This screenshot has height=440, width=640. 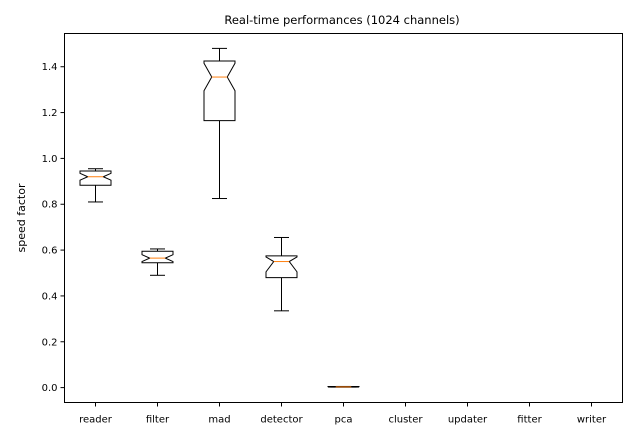 What do you see at coordinates (405, 420) in the screenshot?
I see `x-tick-label: cluster` at bounding box center [405, 420].